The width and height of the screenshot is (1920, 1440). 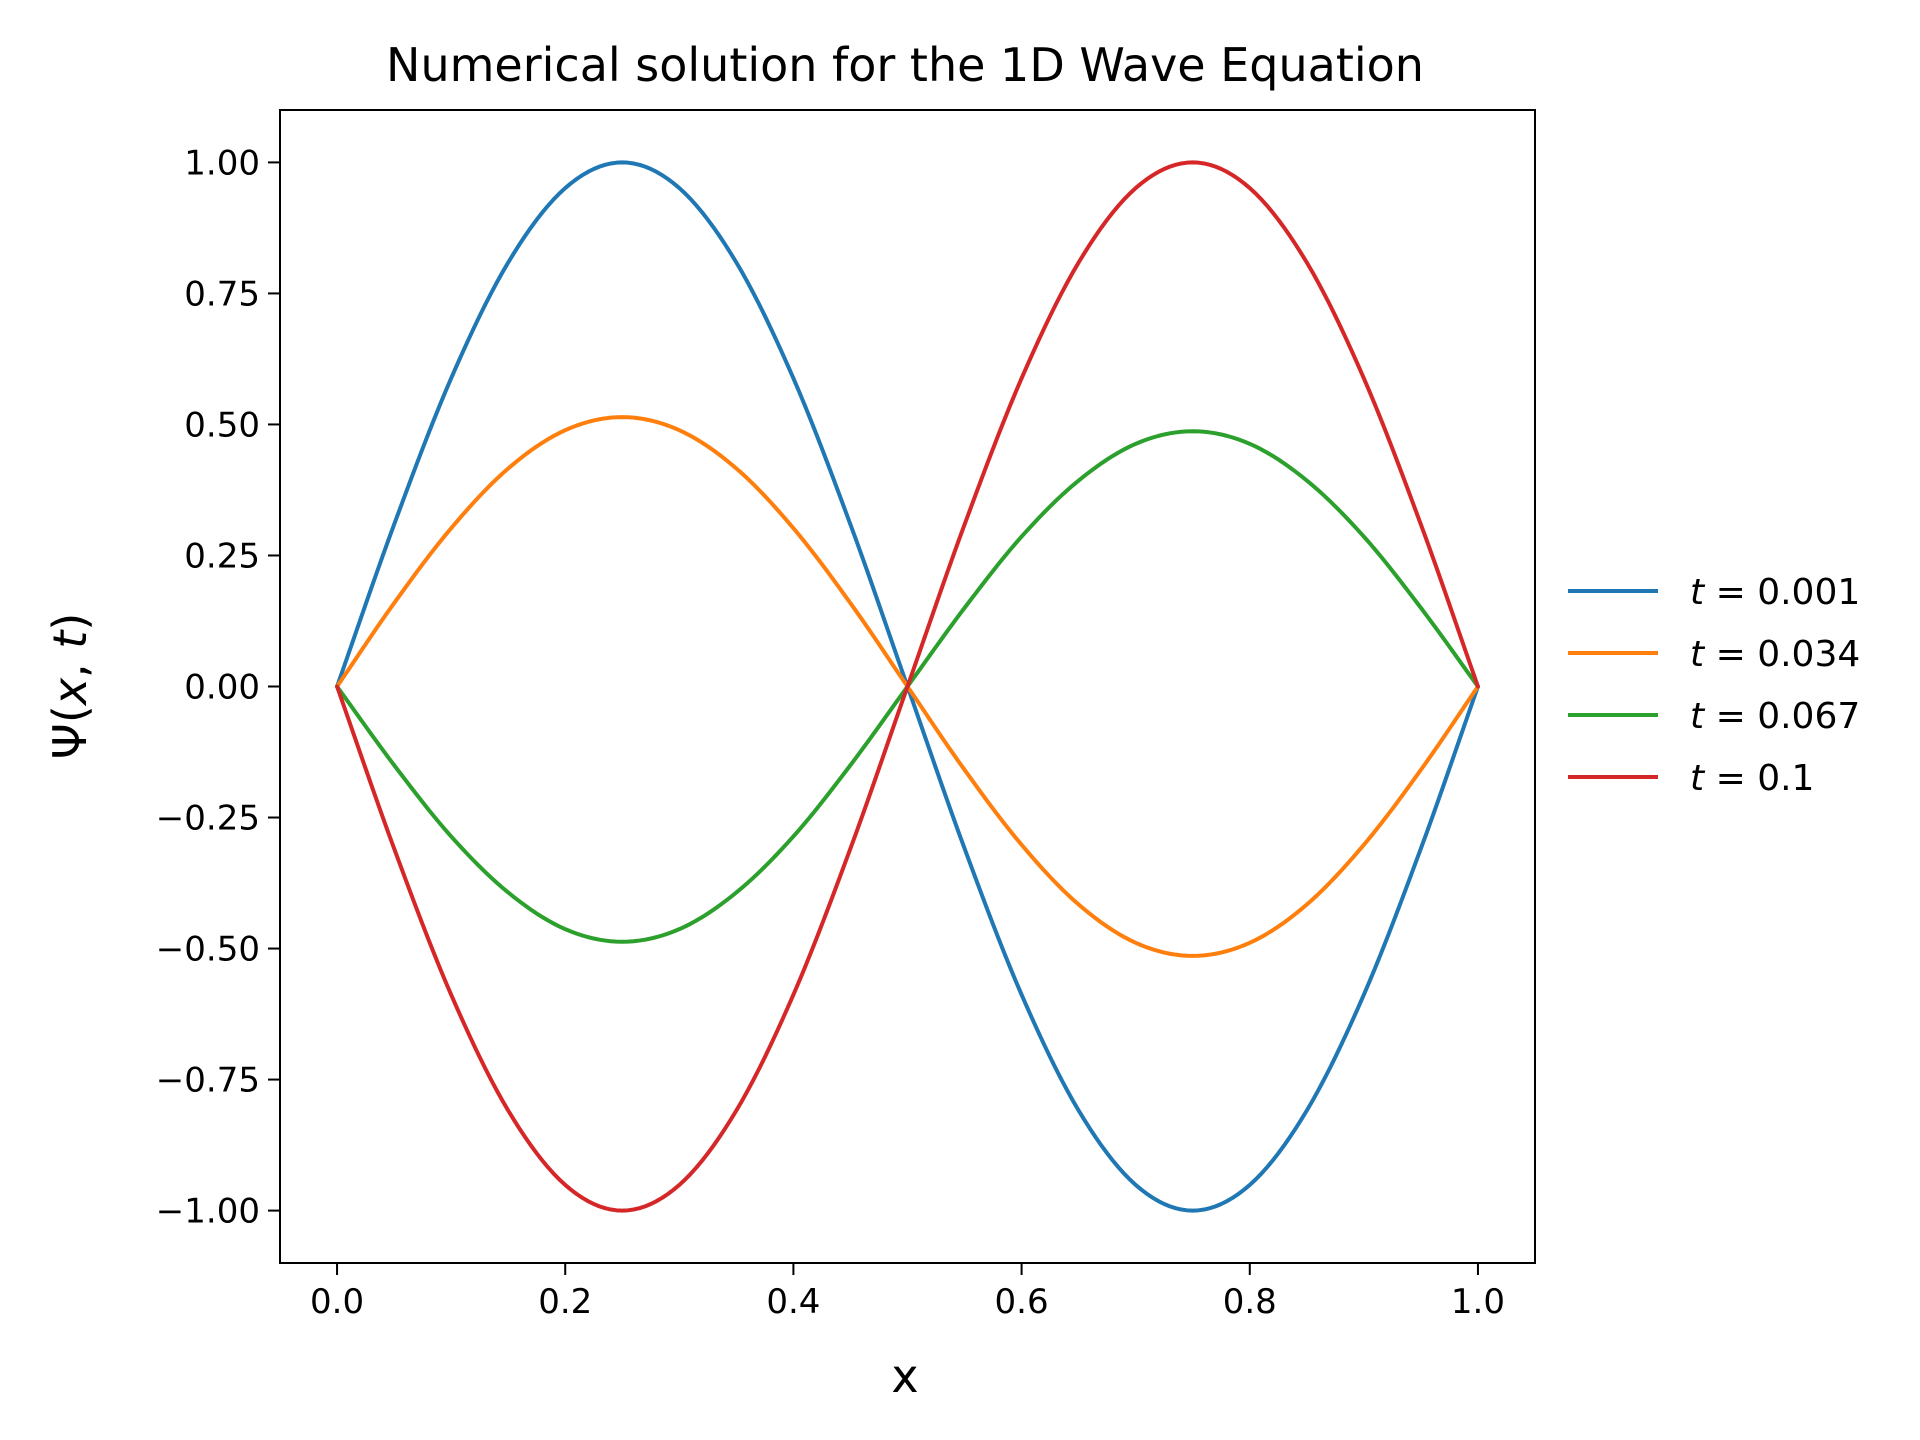 I want to click on y-tick-label: −1.00, so click(x=208, y=1212).